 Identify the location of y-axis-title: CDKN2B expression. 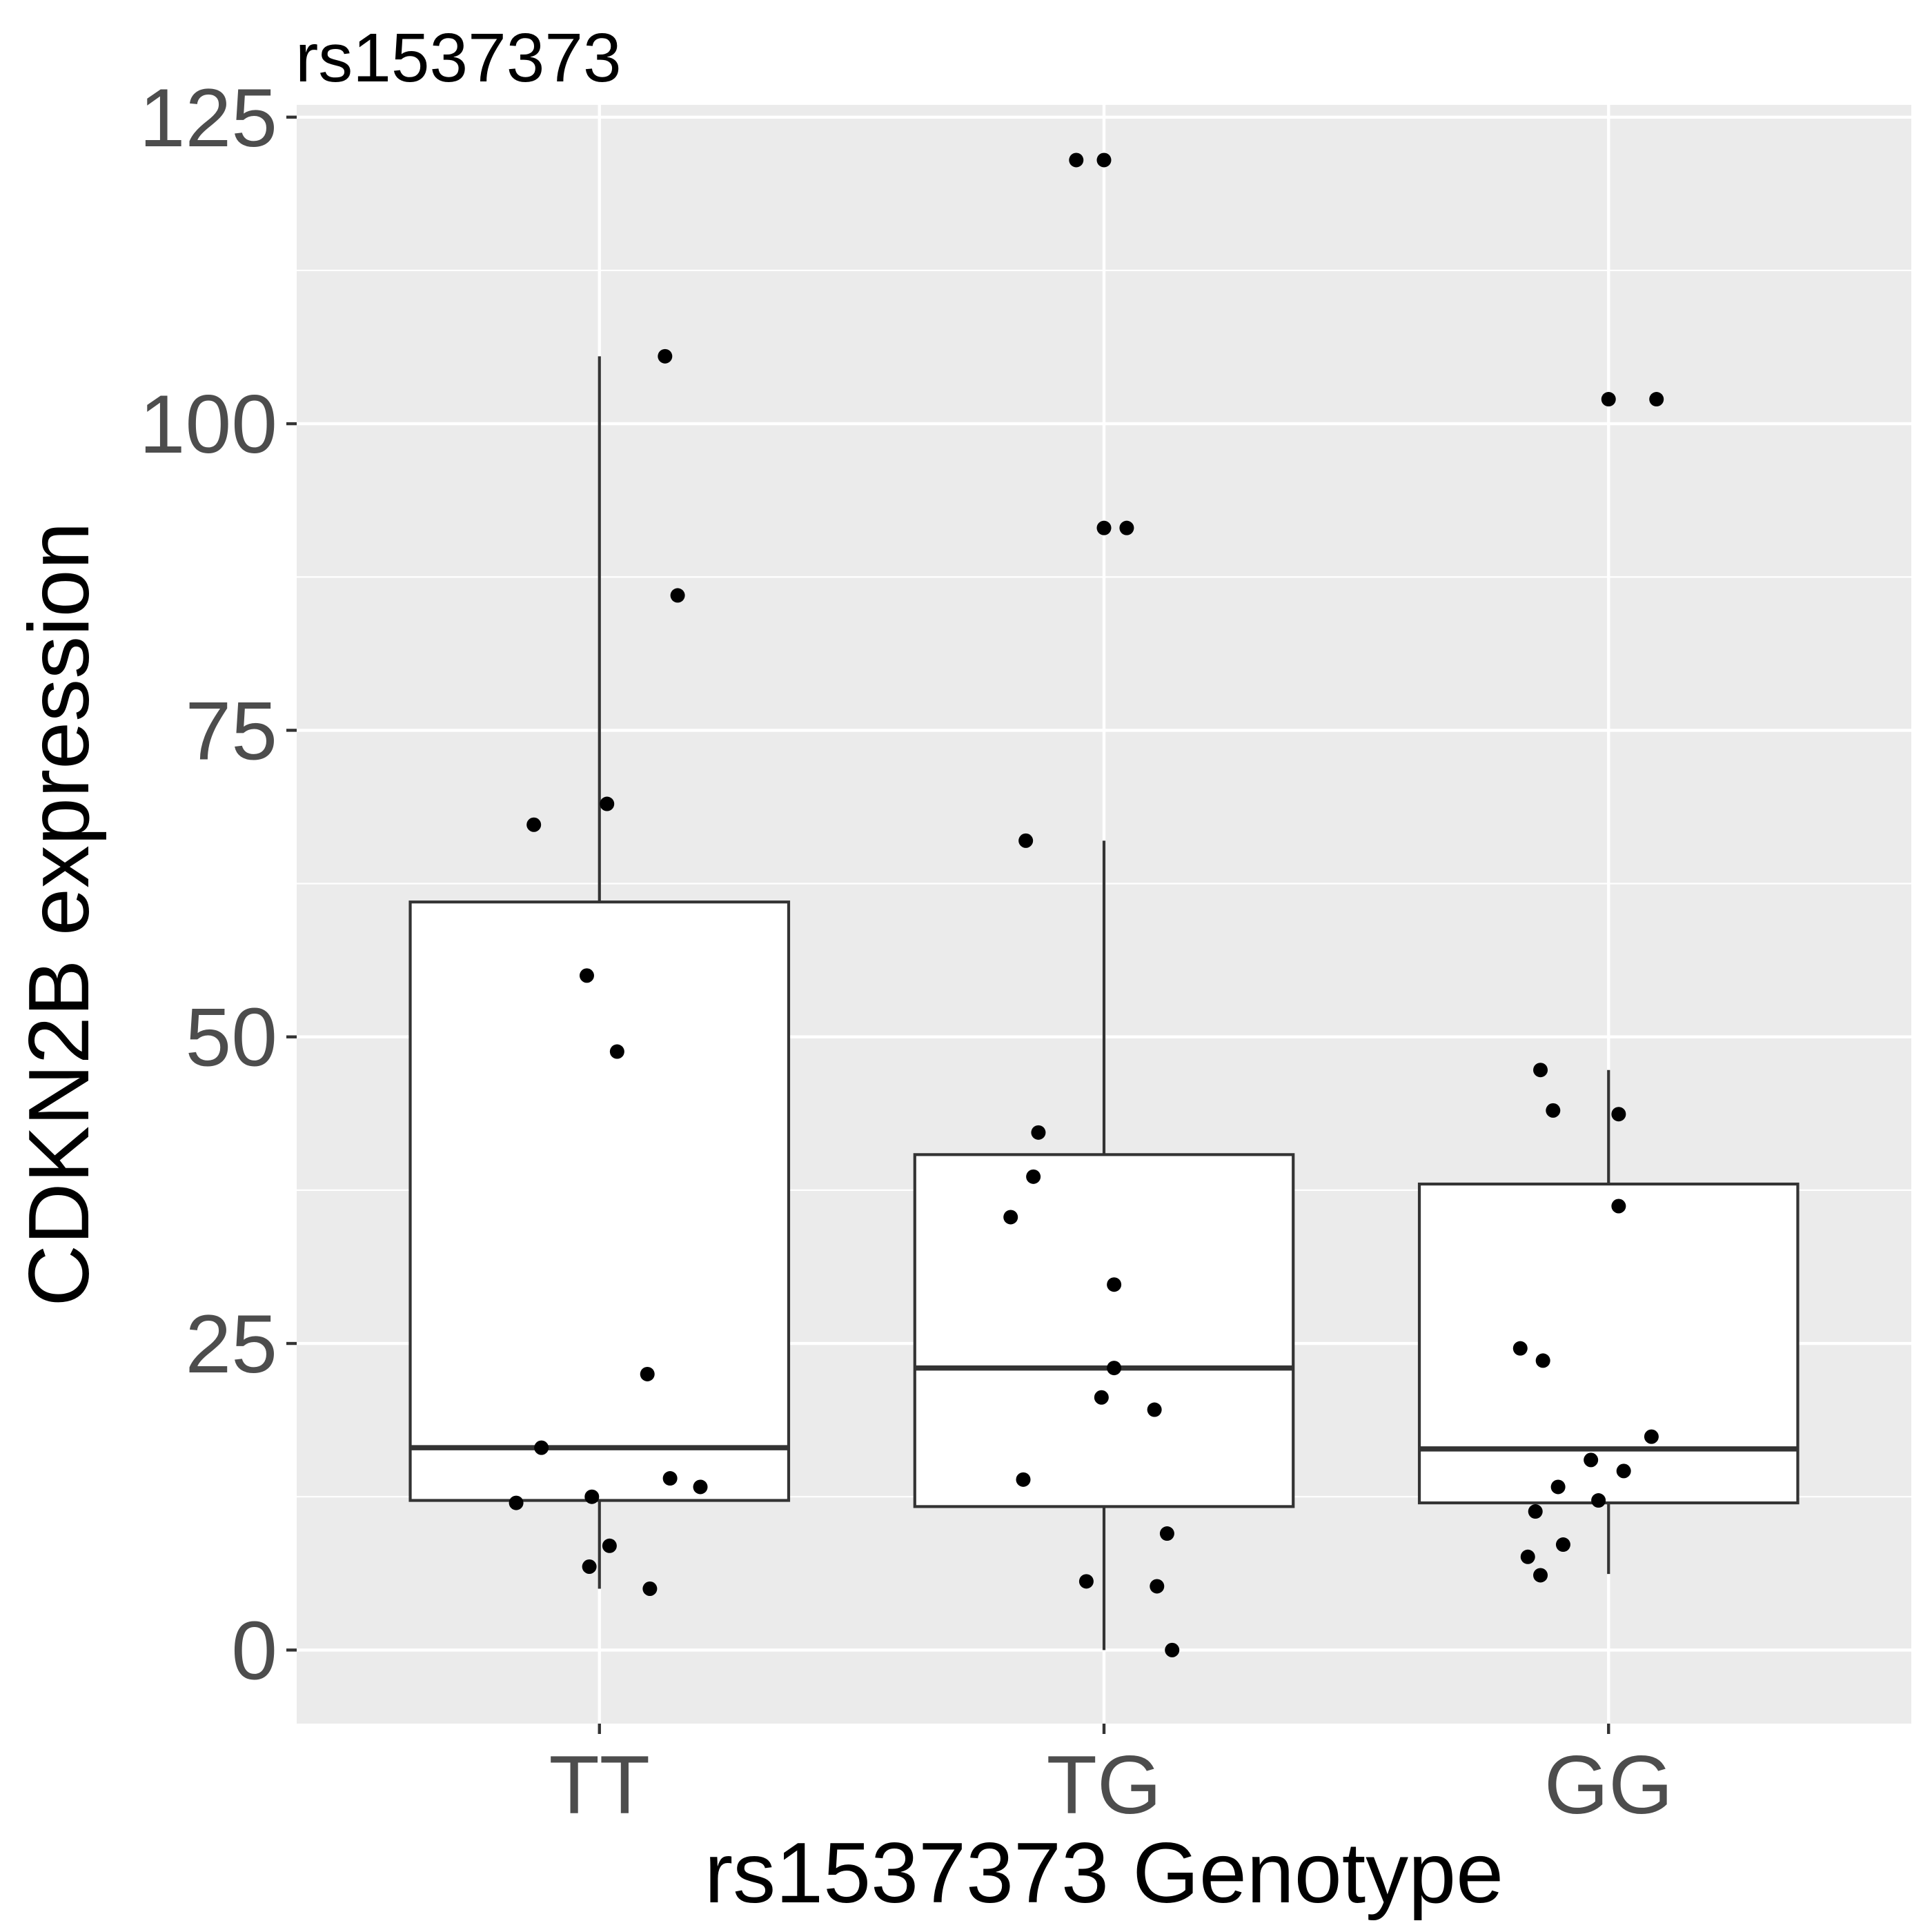
(59, 914).